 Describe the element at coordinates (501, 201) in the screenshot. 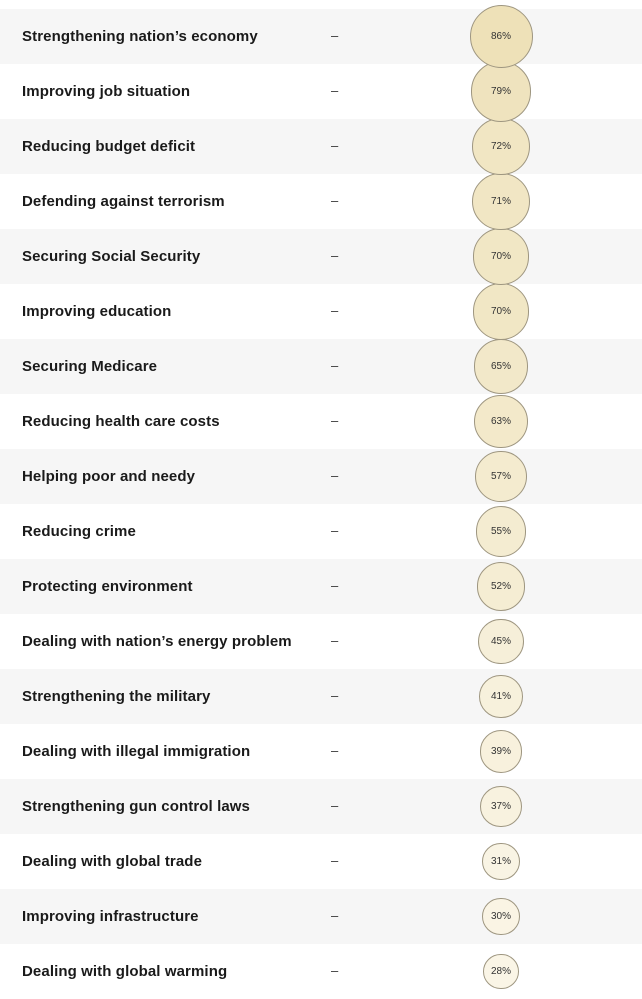

I see `value-bubble: 71%` at that location.